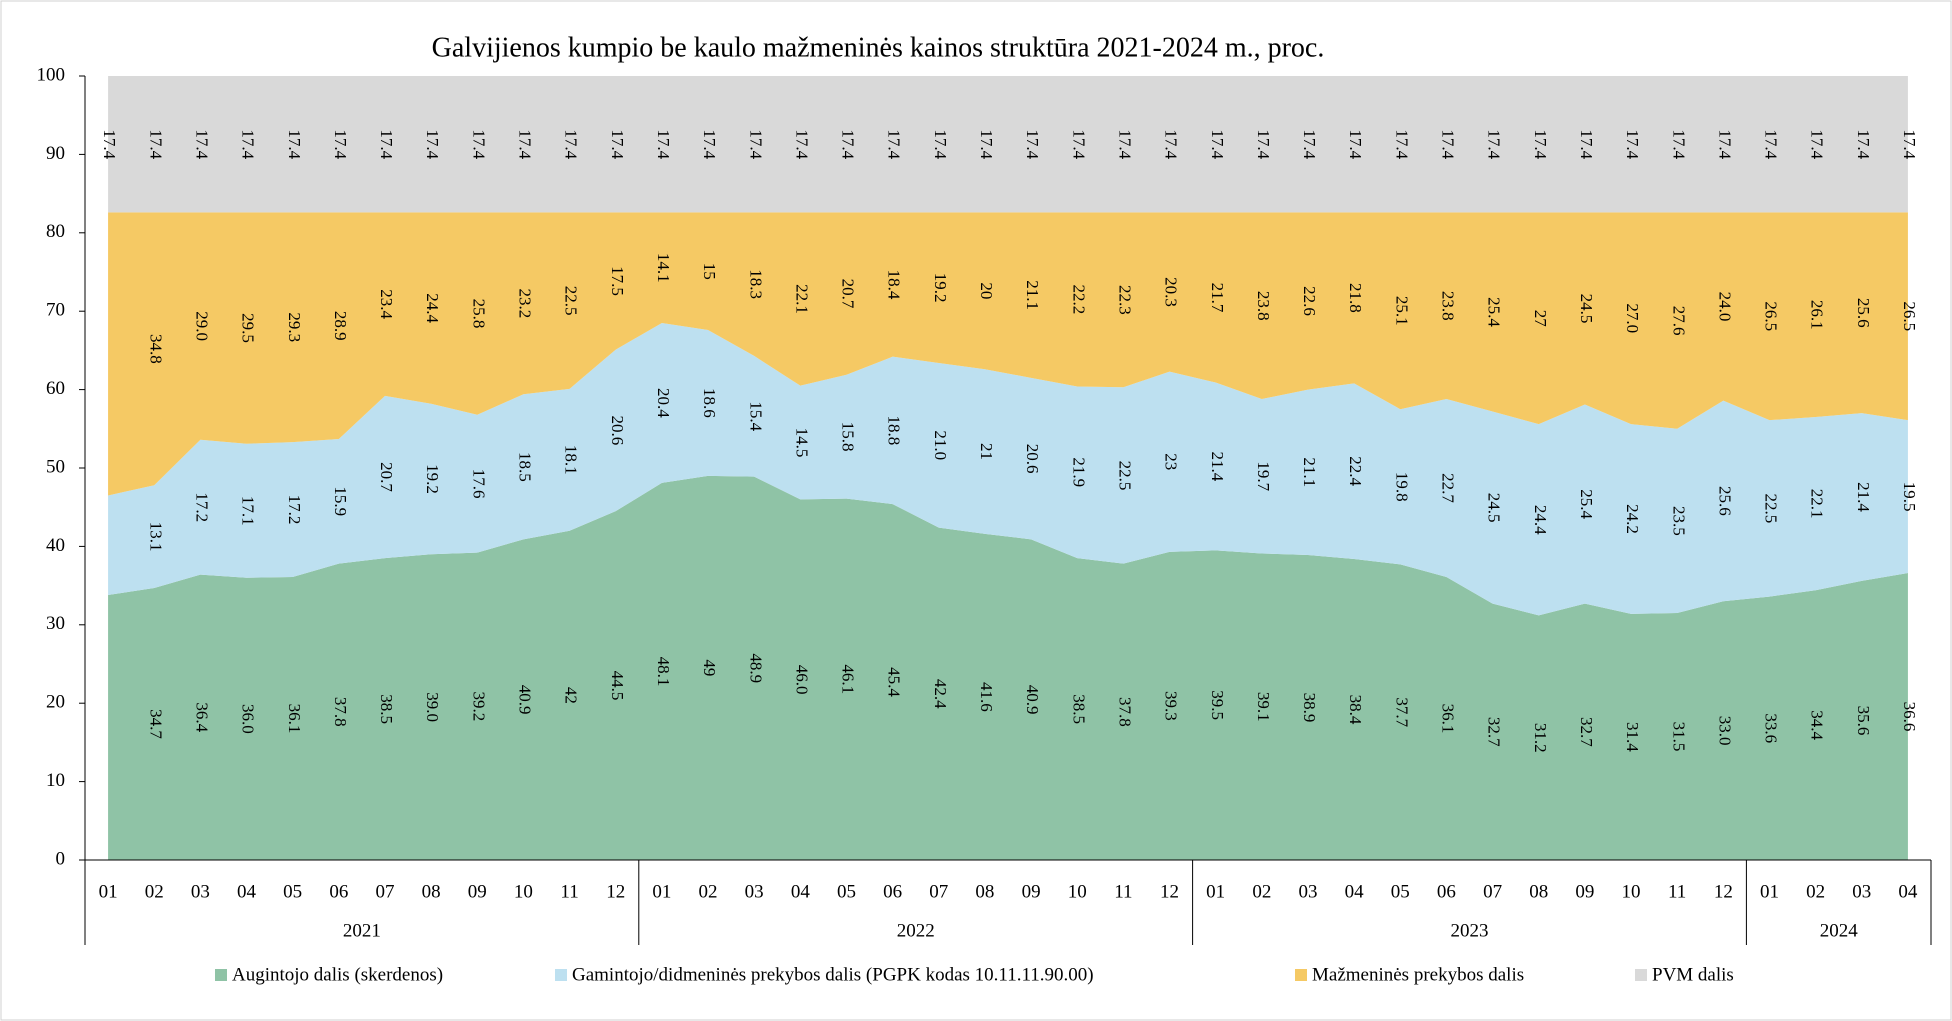 This screenshot has height=1021, width=1952. What do you see at coordinates (755, 416) in the screenshot?
I see `data-label: 15.4` at bounding box center [755, 416].